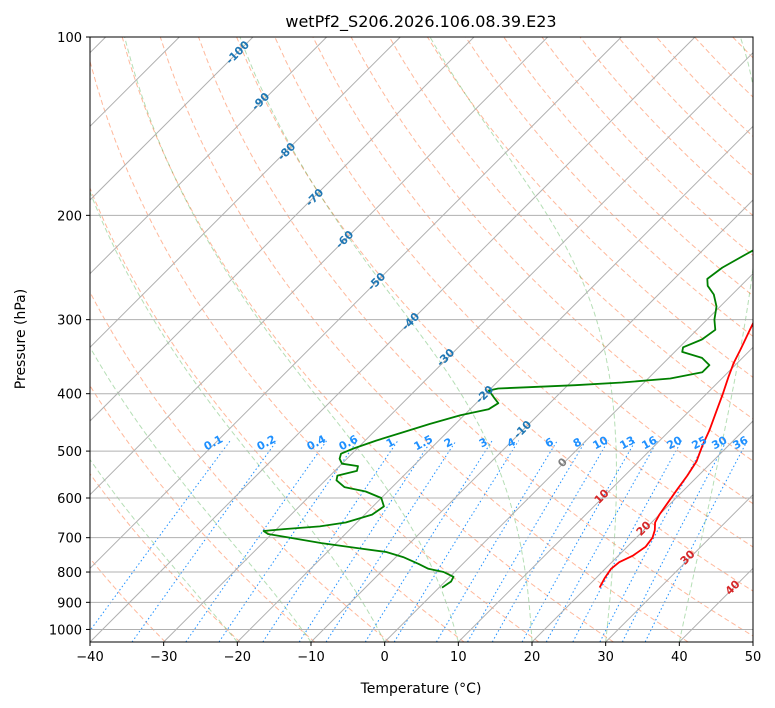 This screenshot has height=708, width=775. Describe the element at coordinates (385, 657) in the screenshot. I see `x-tick-label: 0` at that location.